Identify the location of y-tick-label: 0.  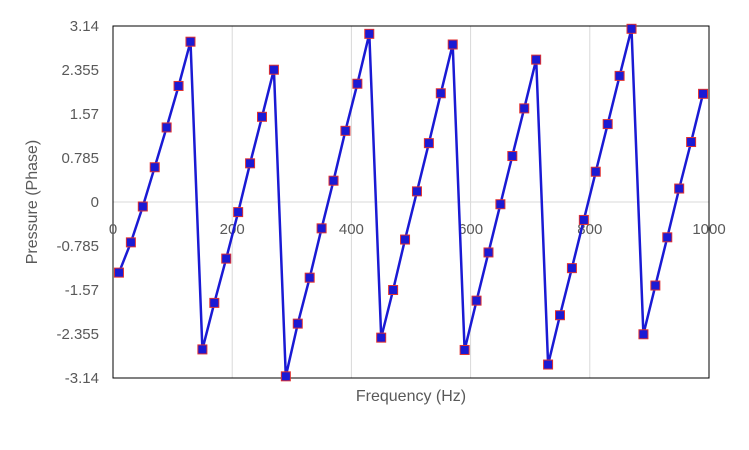
(95, 202).